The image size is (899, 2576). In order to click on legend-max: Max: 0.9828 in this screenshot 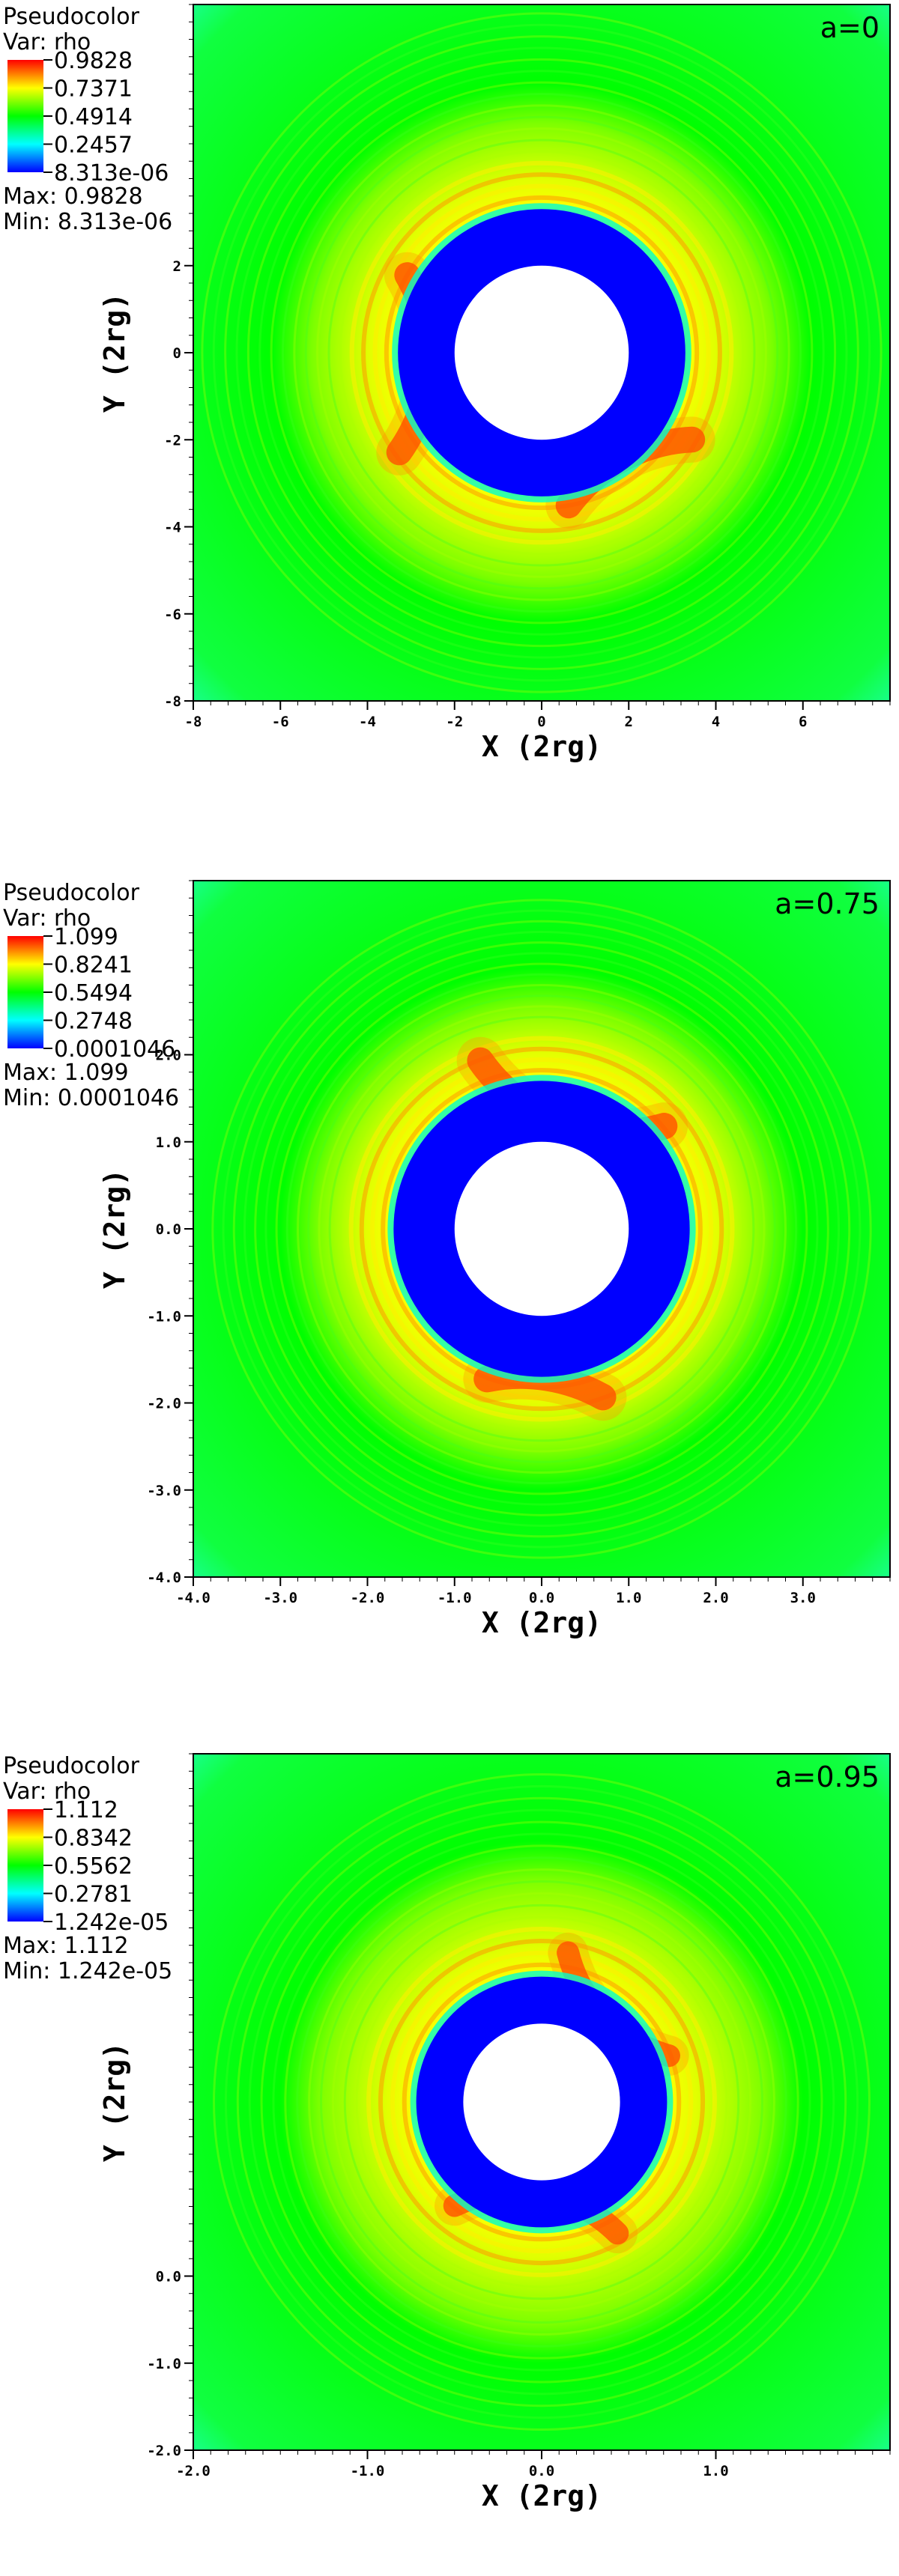, I will do `click(73, 196)`.